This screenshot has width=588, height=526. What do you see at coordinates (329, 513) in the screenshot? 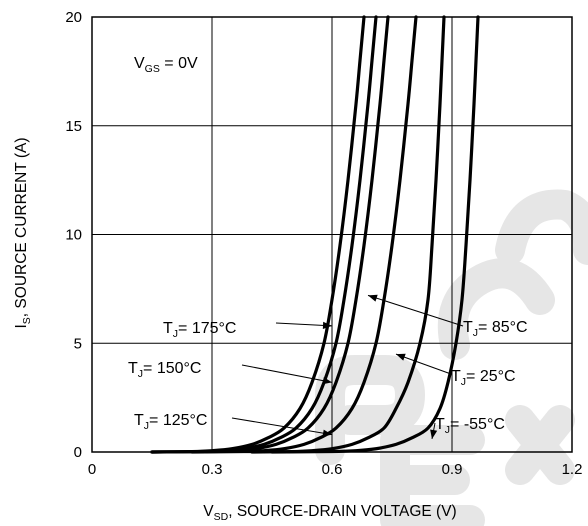
I see `x-axis-label: VSD, SOURCE-DRAIN VOLTAGE (V)` at bounding box center [329, 513].